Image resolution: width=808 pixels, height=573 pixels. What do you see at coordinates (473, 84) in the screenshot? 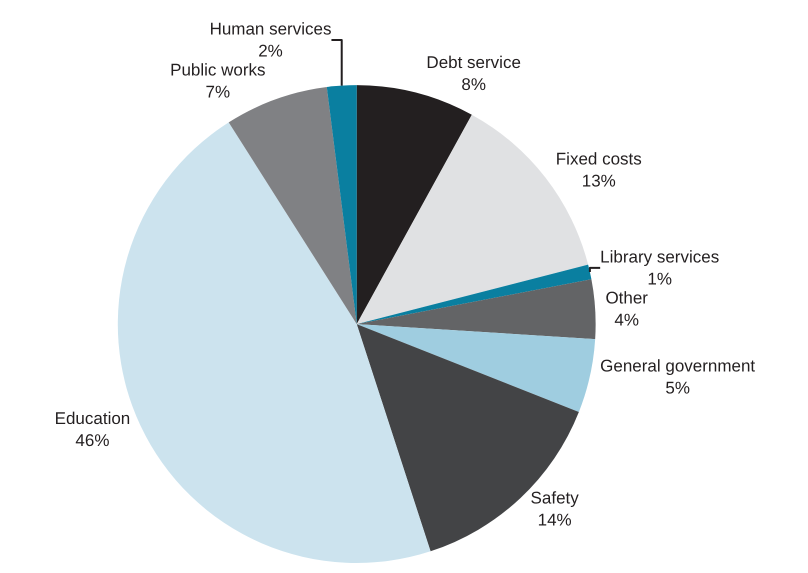
I see `data-label: 8%` at bounding box center [473, 84].